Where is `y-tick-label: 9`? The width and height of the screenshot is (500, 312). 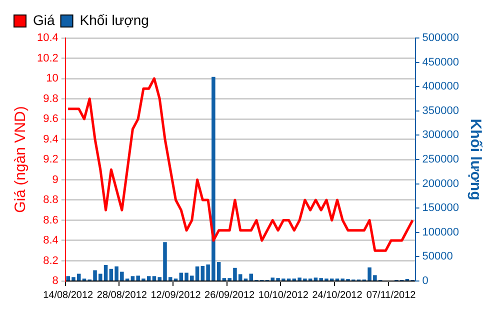 y-tick-label: 9 is located at coordinates (55, 180).